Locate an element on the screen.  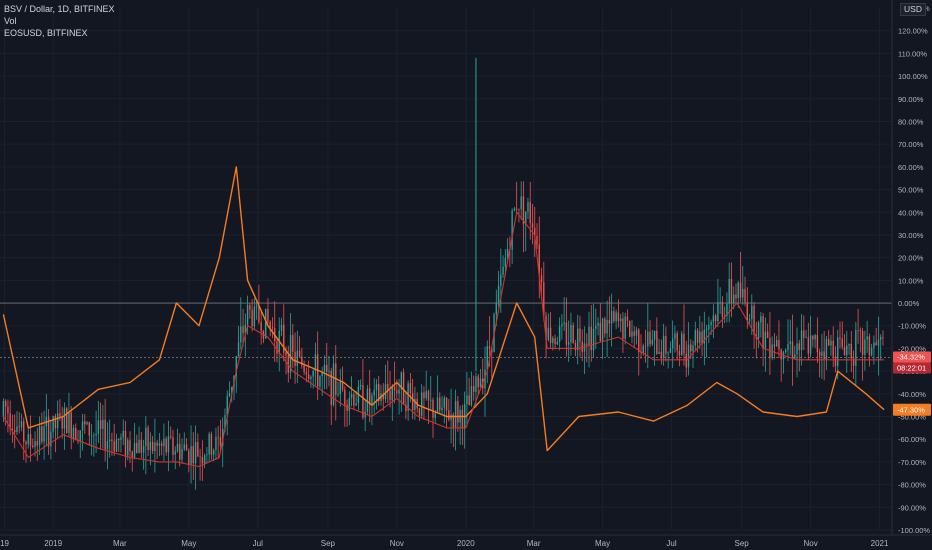
legend-compare-symbol: EOSUSD, BITFINEX is located at coordinates (46, 33).